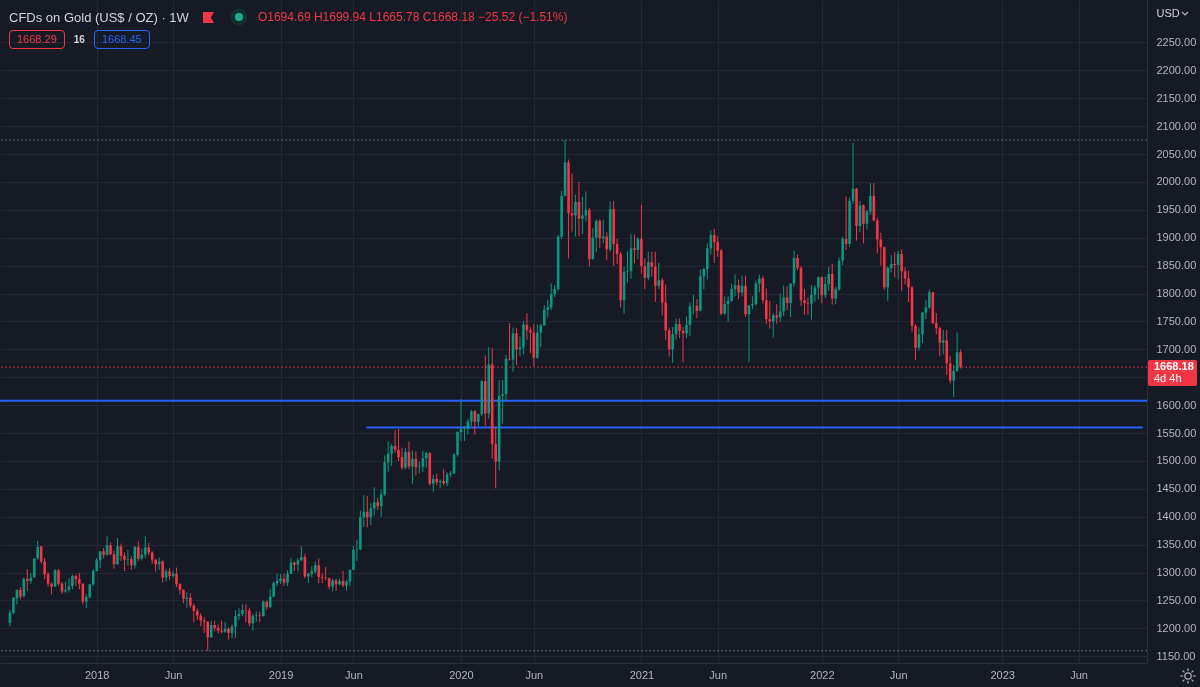 Image resolution: width=1200 pixels, height=687 pixels. Describe the element at coordinates (79, 39) in the screenshot. I see `annotation: 16` at that location.